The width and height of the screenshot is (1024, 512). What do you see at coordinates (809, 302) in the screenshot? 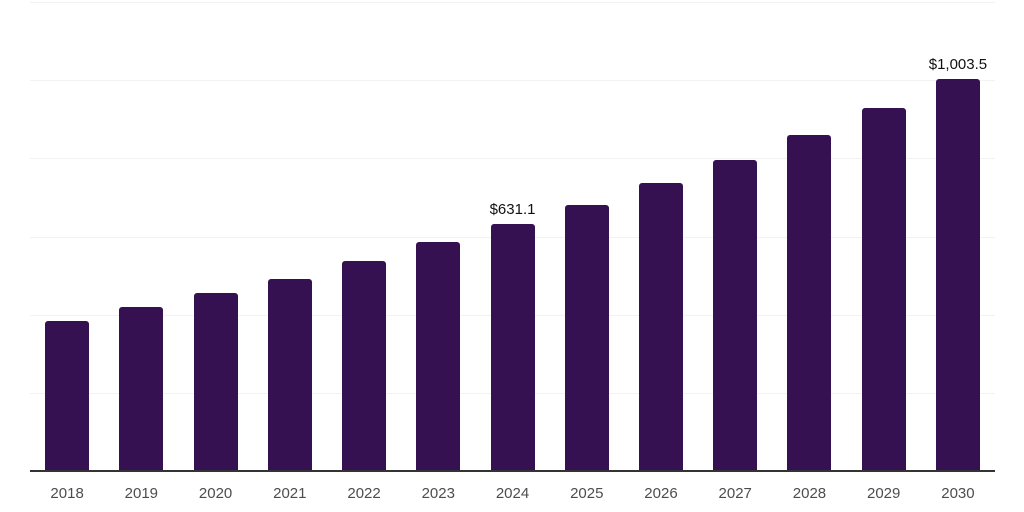
I see `bar-2028` at bounding box center [809, 302].